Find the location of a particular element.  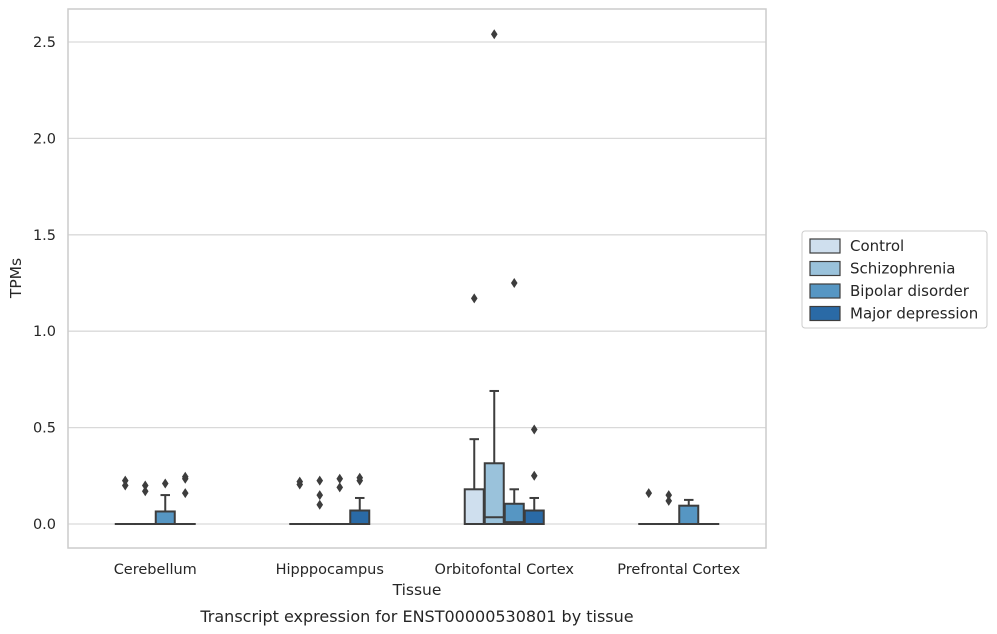

legend-label: Control is located at coordinates (877, 246).